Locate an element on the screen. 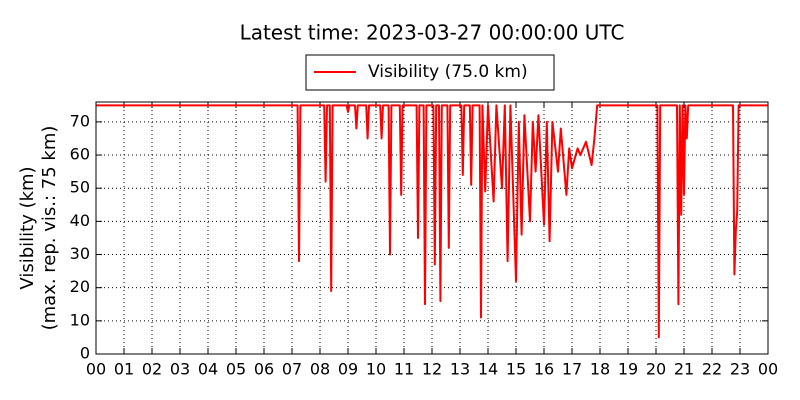 The width and height of the screenshot is (800, 400). x-tick-label: 12 is located at coordinates (432, 369).